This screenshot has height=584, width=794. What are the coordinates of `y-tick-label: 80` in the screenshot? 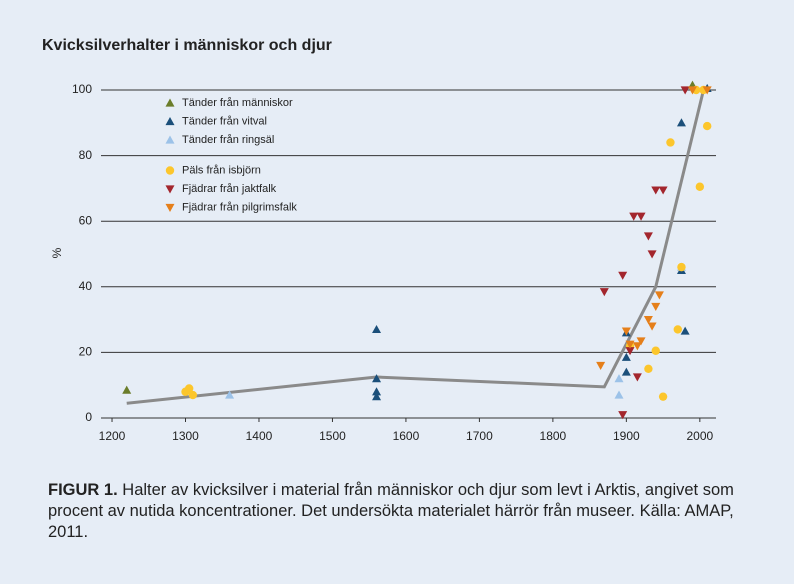 It's located at (86, 155).